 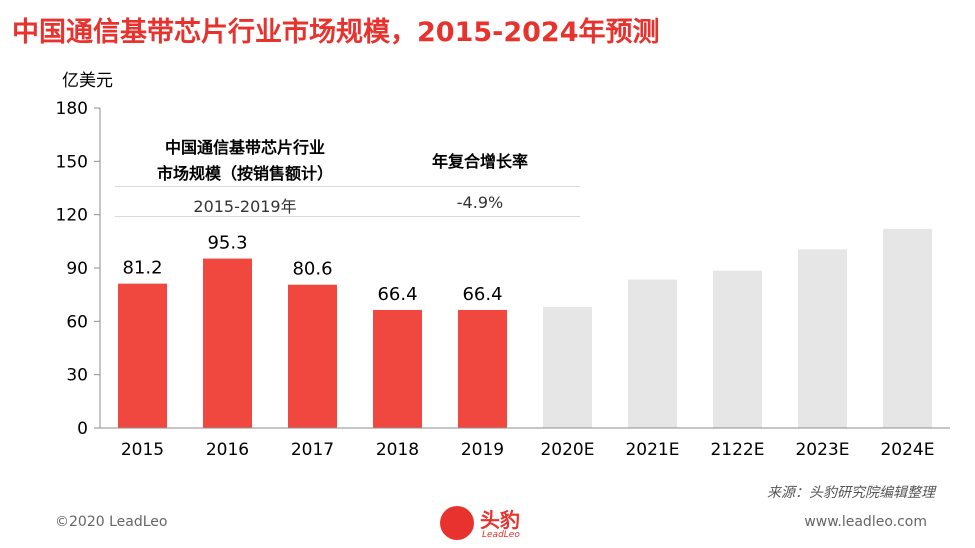 I want to click on y-tick-label: 90, so click(x=77, y=269).